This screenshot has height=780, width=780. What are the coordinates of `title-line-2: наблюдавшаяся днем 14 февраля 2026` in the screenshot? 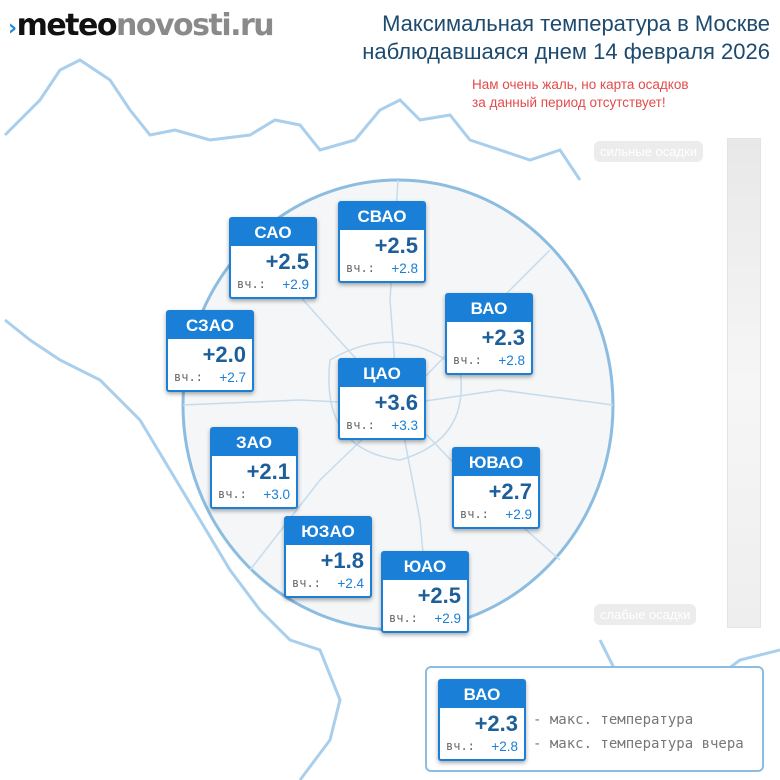 It's located at (566, 51).